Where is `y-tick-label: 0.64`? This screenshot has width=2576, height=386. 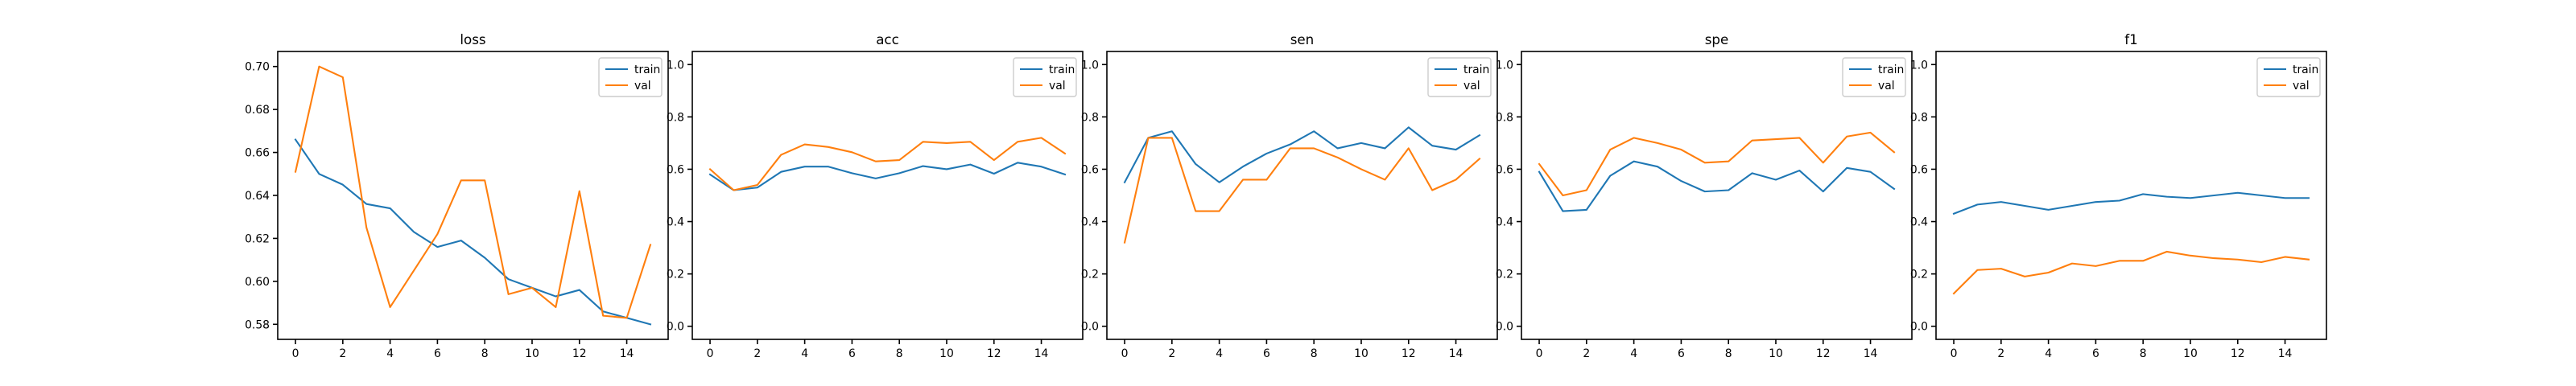
y-tick-label: 0.64 is located at coordinates (257, 196).